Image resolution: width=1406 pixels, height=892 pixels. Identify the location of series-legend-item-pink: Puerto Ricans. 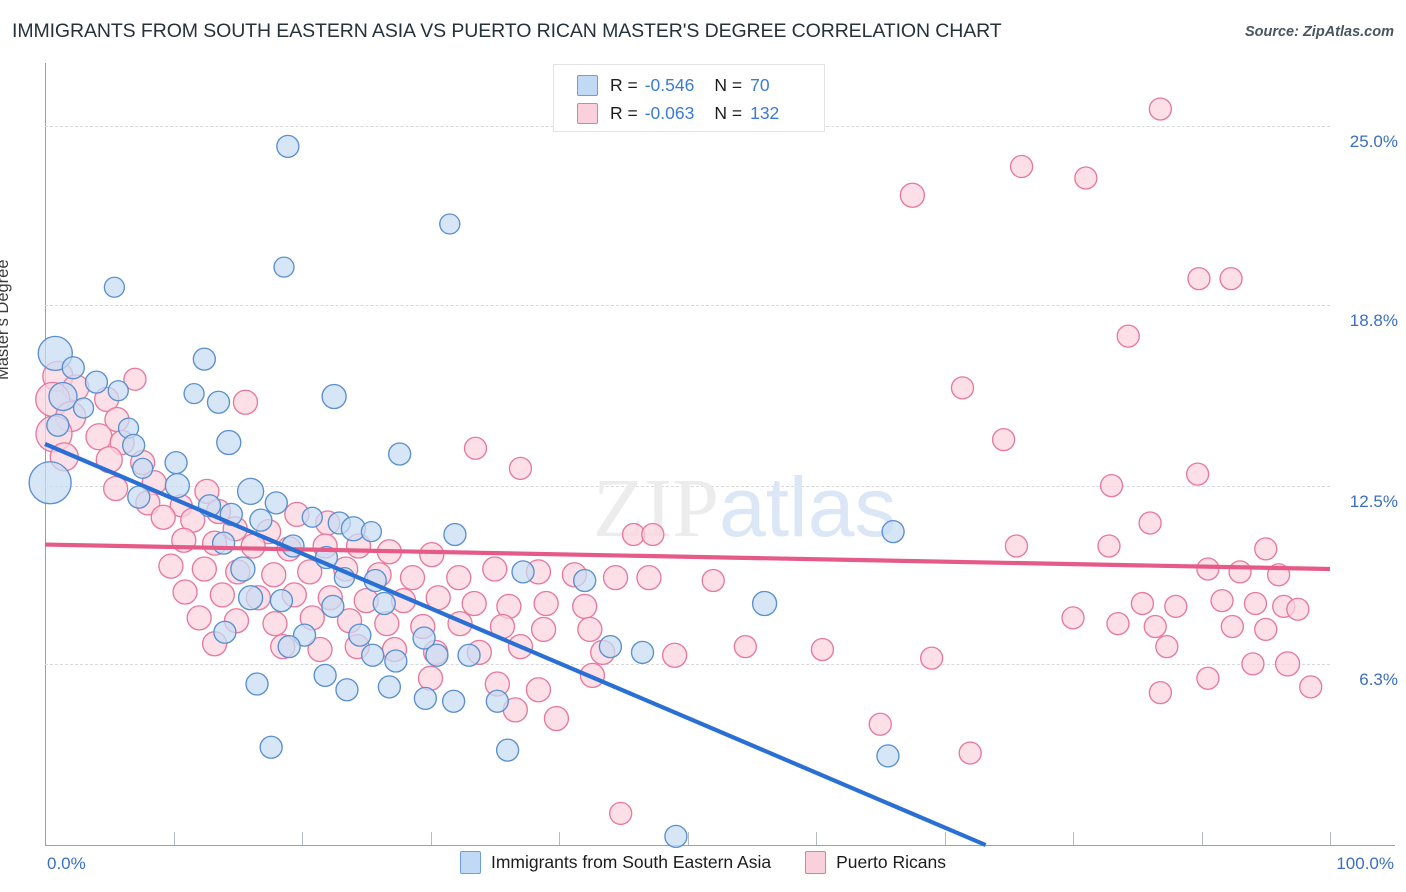
(875, 862).